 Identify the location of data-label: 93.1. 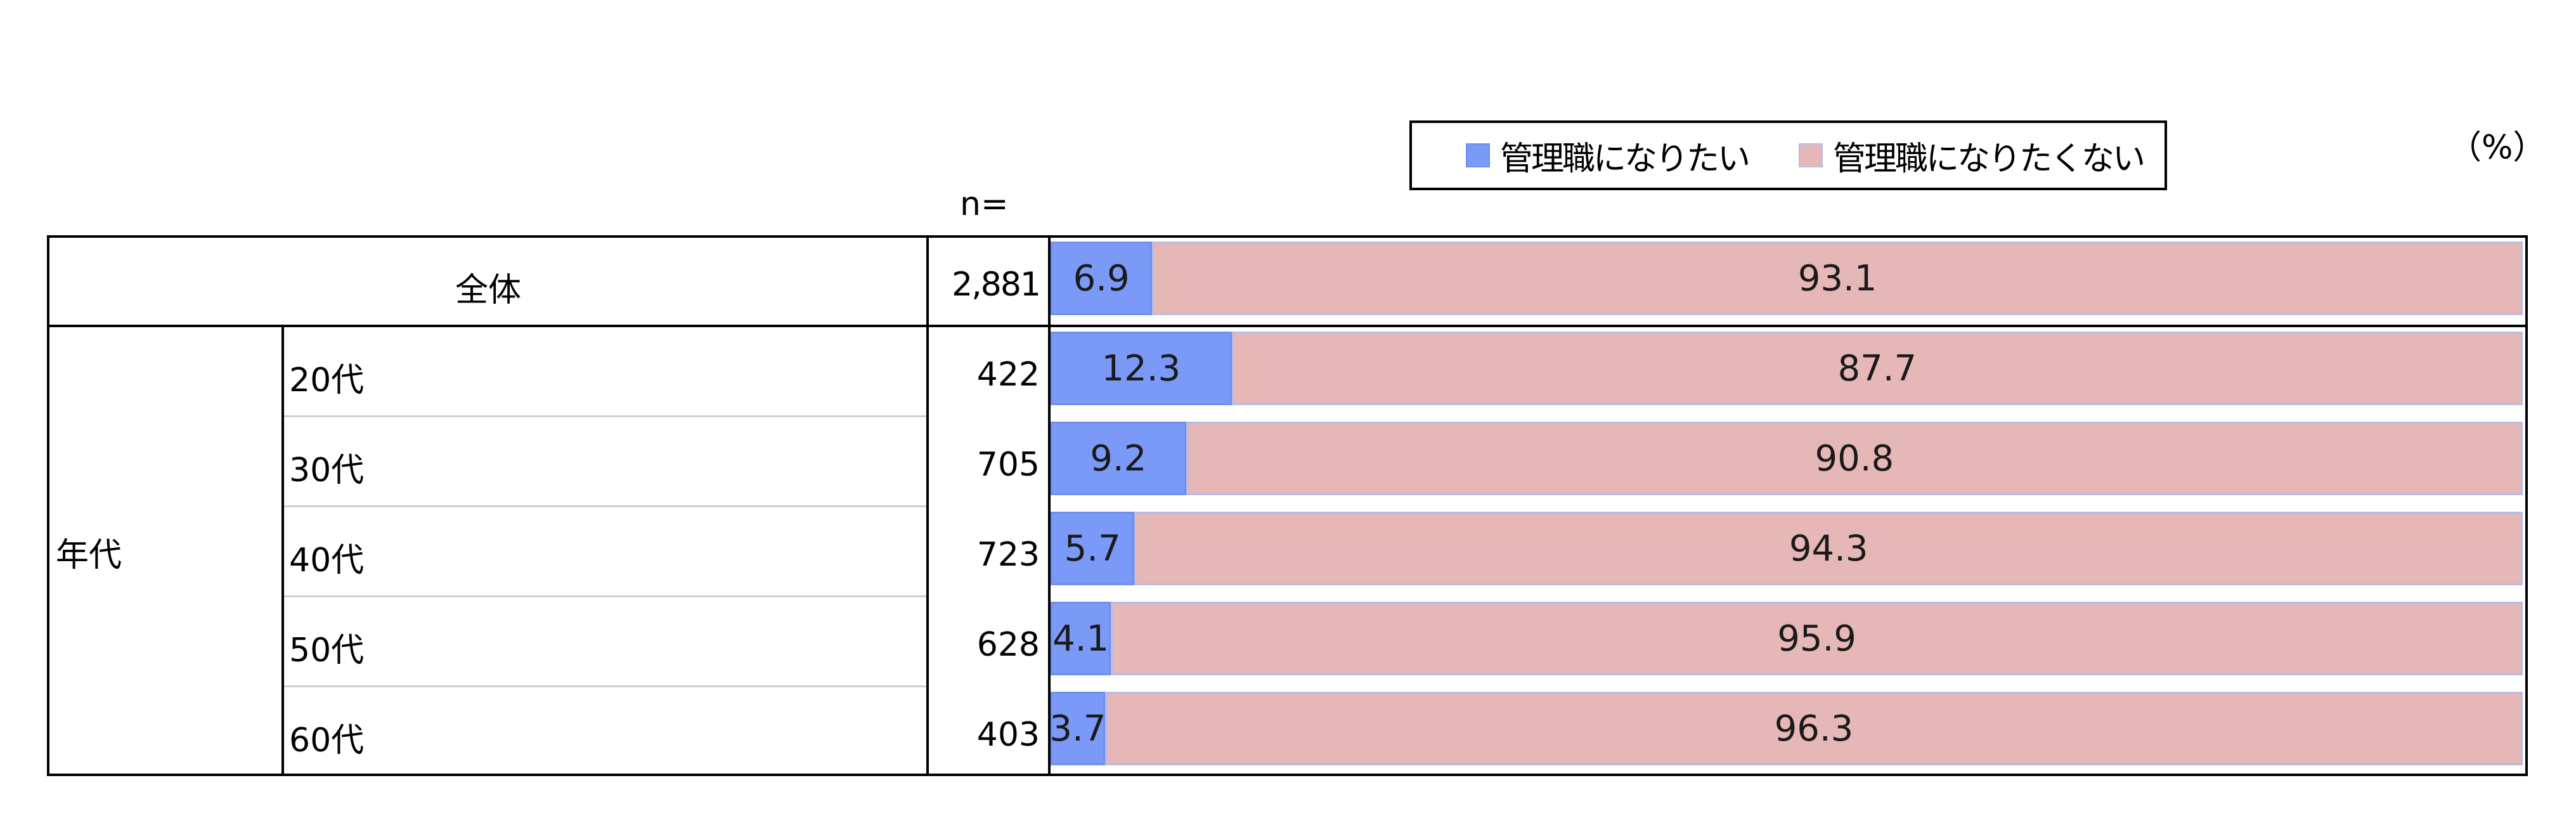
(1837, 278).